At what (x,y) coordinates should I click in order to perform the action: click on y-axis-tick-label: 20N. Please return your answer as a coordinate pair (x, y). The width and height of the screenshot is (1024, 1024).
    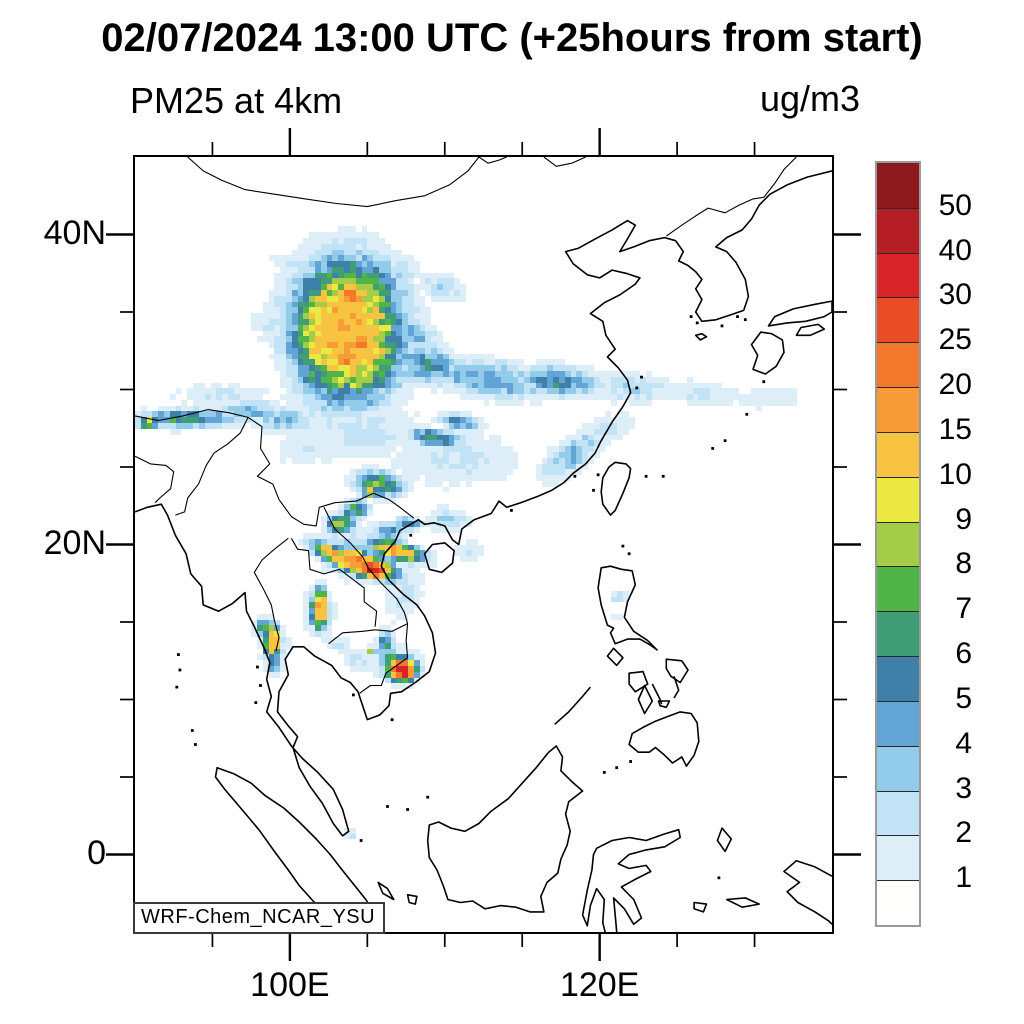
    Looking at the image, I should click on (74, 542).